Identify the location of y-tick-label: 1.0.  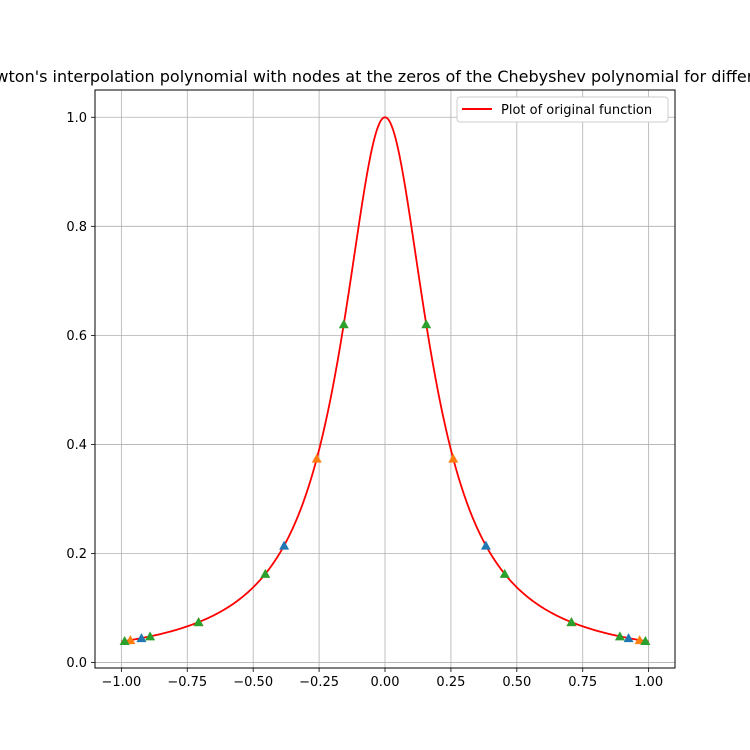
(76, 118).